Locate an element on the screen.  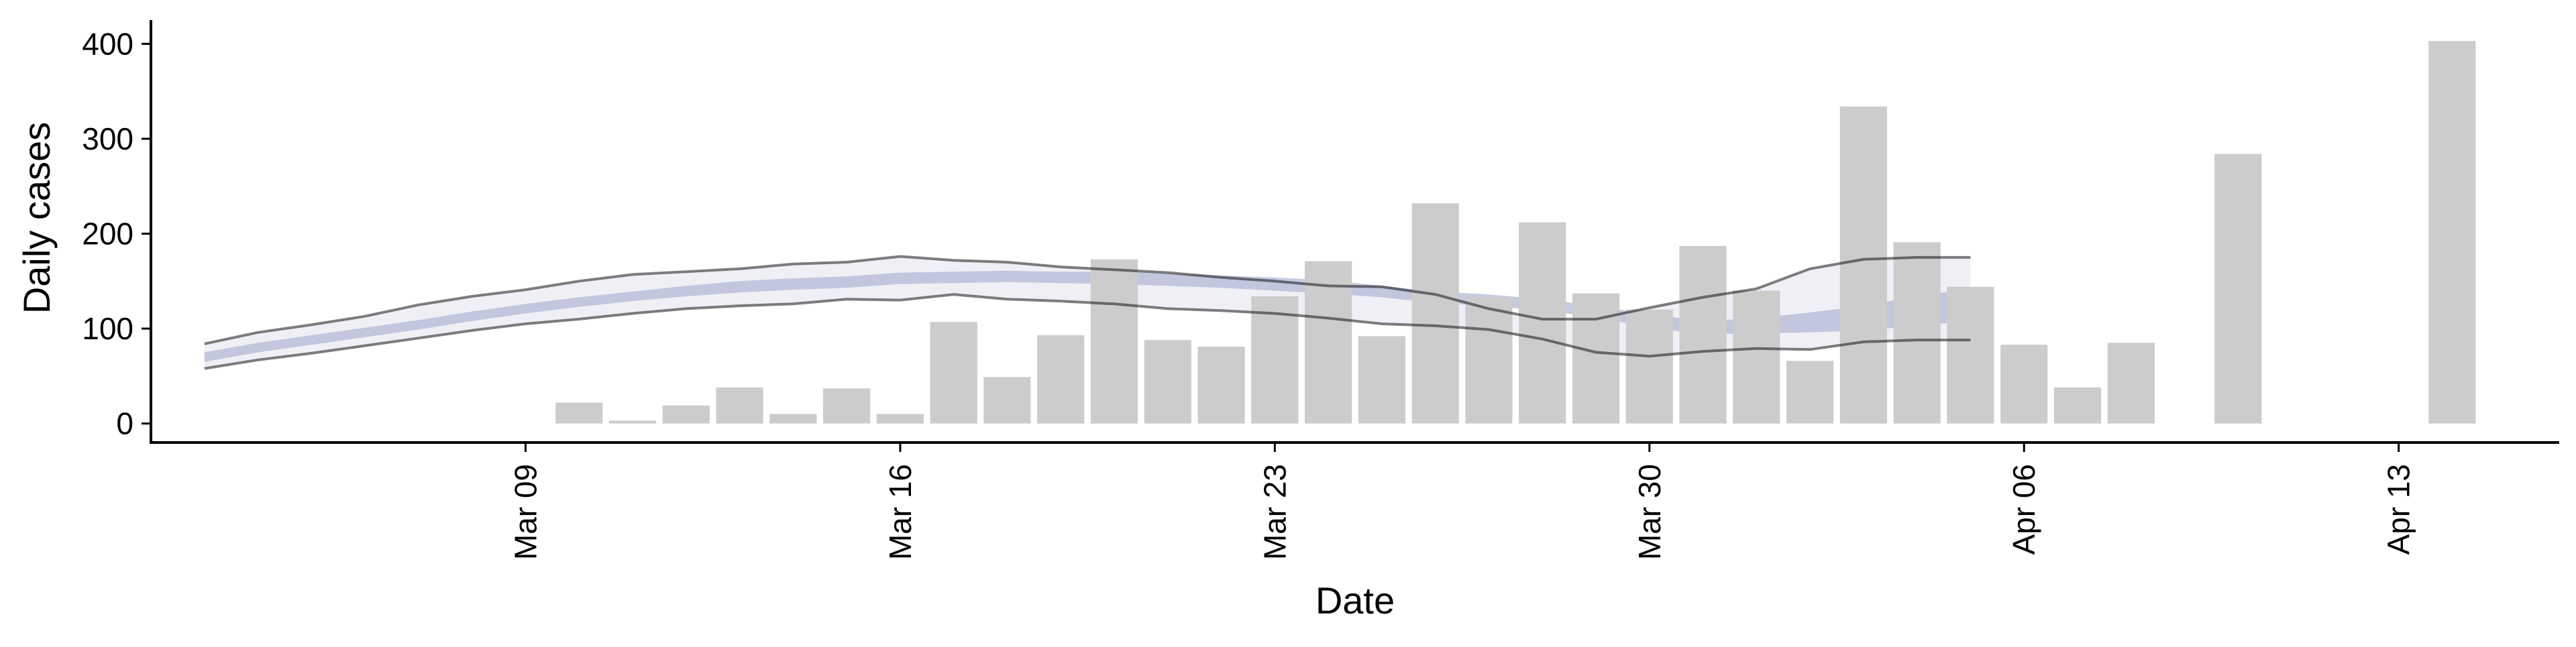
x-ticks: Mar 09 Mar 16 Mar 23 Mar 30 Apr 06 Apr 13 is located at coordinates (1462, 502).